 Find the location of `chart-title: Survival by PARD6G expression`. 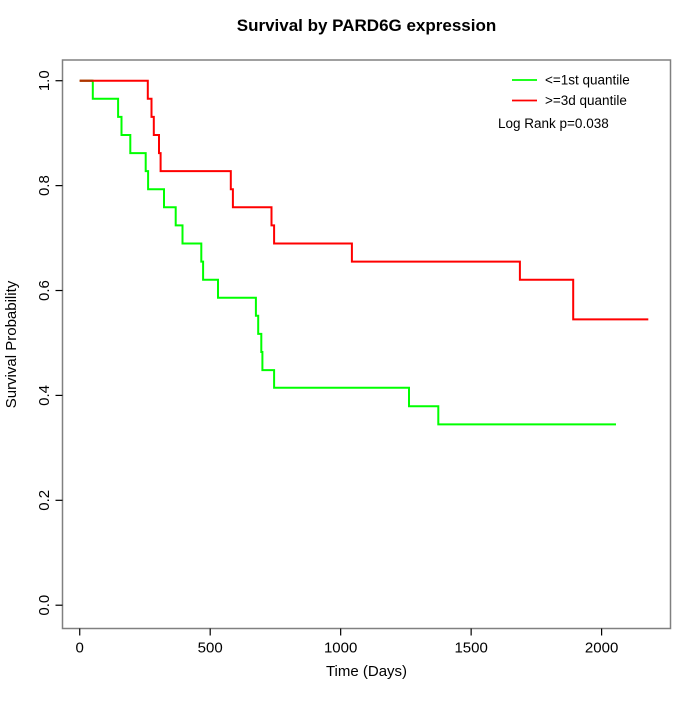

chart-title: Survival by PARD6G expression is located at coordinates (367, 25).